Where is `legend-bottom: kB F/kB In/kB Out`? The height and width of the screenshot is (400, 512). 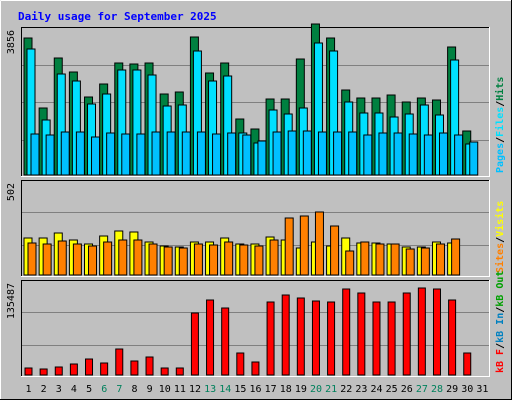 legend-bottom: kB F/kB In/kB Out is located at coordinates (500, 322).